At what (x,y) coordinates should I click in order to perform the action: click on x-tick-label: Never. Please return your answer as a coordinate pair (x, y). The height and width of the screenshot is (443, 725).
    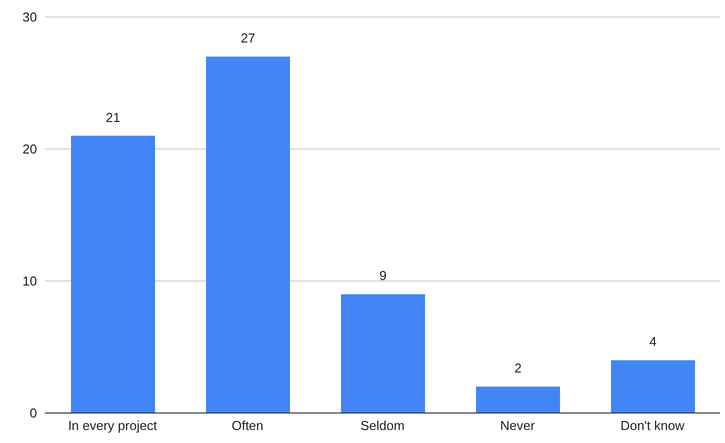
    Looking at the image, I should click on (518, 426).